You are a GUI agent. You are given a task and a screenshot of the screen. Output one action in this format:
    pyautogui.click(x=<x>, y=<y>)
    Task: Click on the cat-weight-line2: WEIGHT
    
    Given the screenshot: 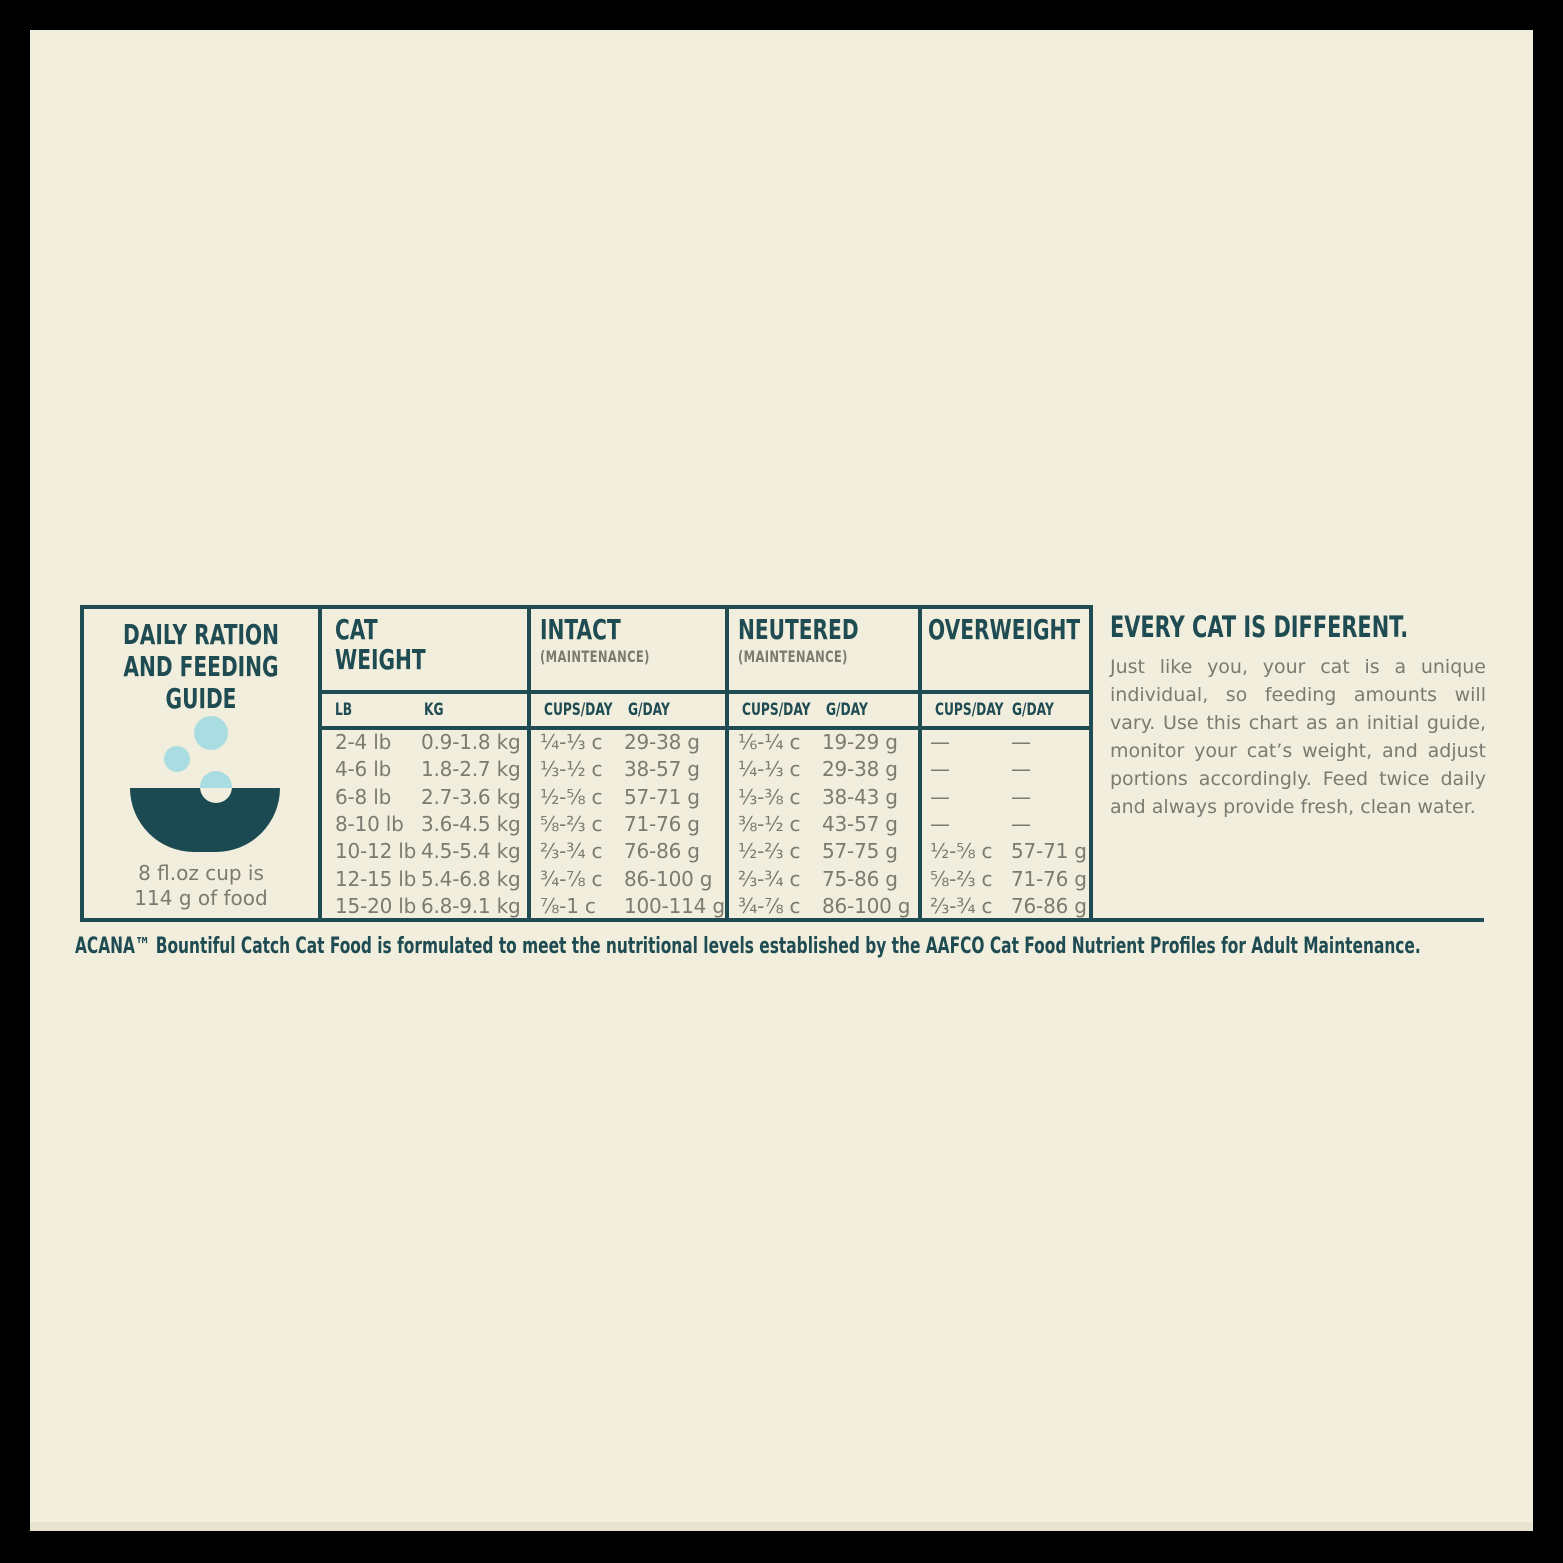 What is the action you would take?
    pyautogui.click(x=380, y=659)
    